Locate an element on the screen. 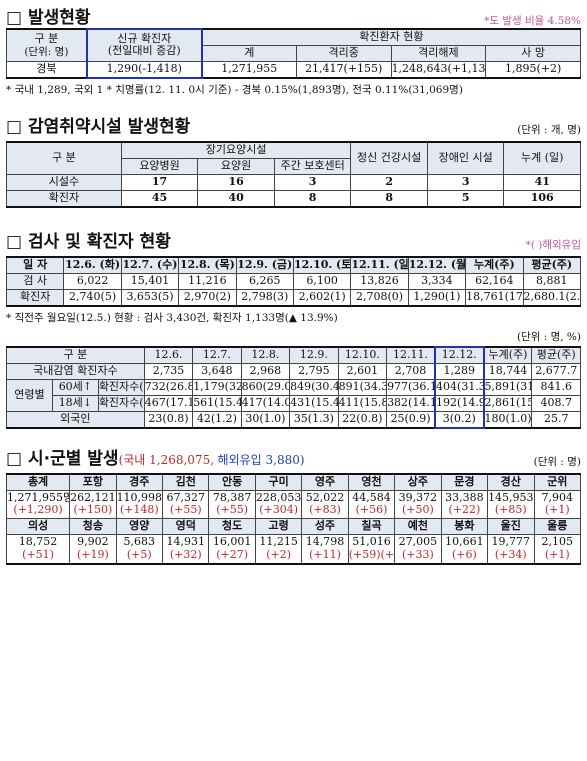  table-cell: 25.7 is located at coordinates (556, 419).